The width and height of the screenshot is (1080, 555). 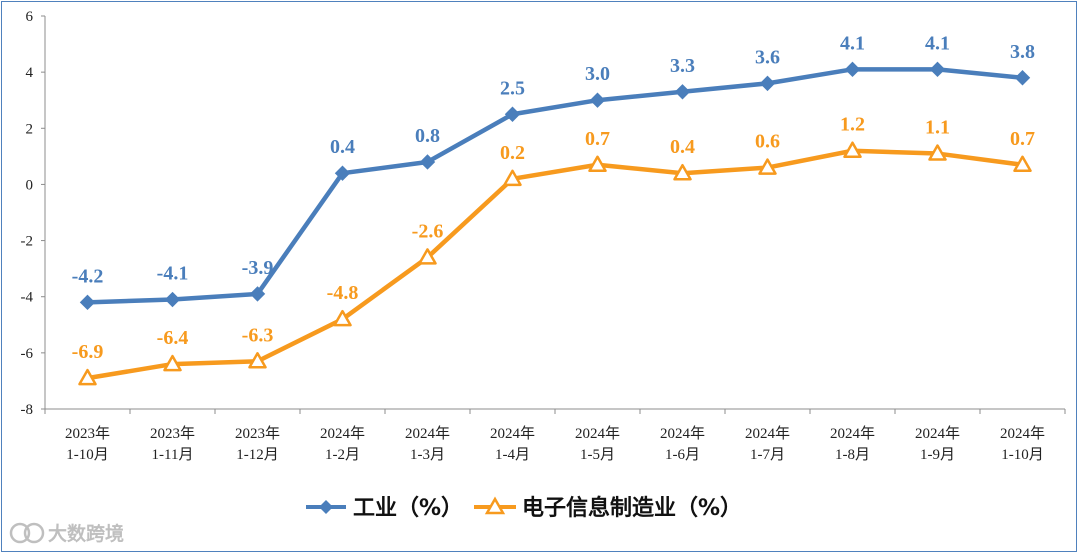 I want to click on y-tick-label: 2, so click(x=30, y=129).